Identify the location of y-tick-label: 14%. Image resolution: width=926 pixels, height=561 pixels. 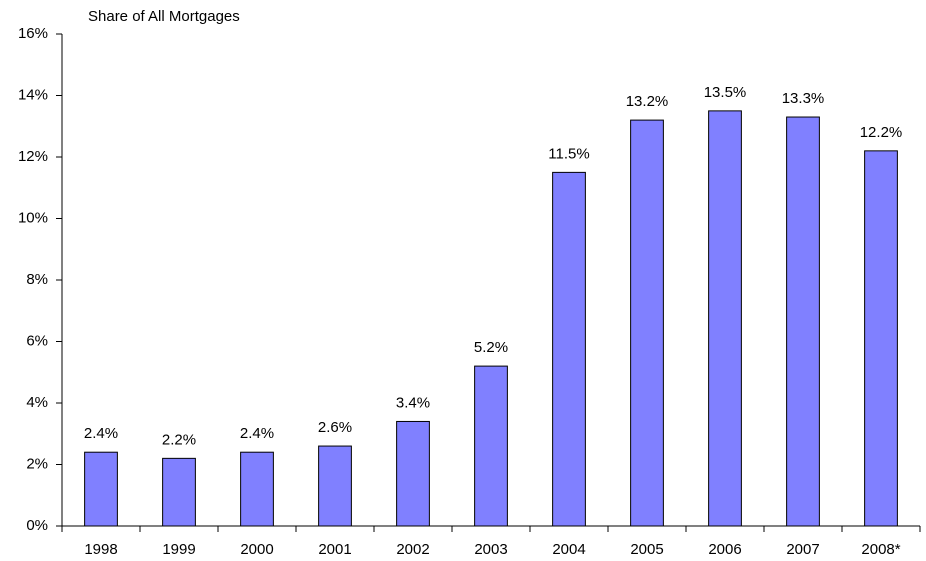
(33, 94).